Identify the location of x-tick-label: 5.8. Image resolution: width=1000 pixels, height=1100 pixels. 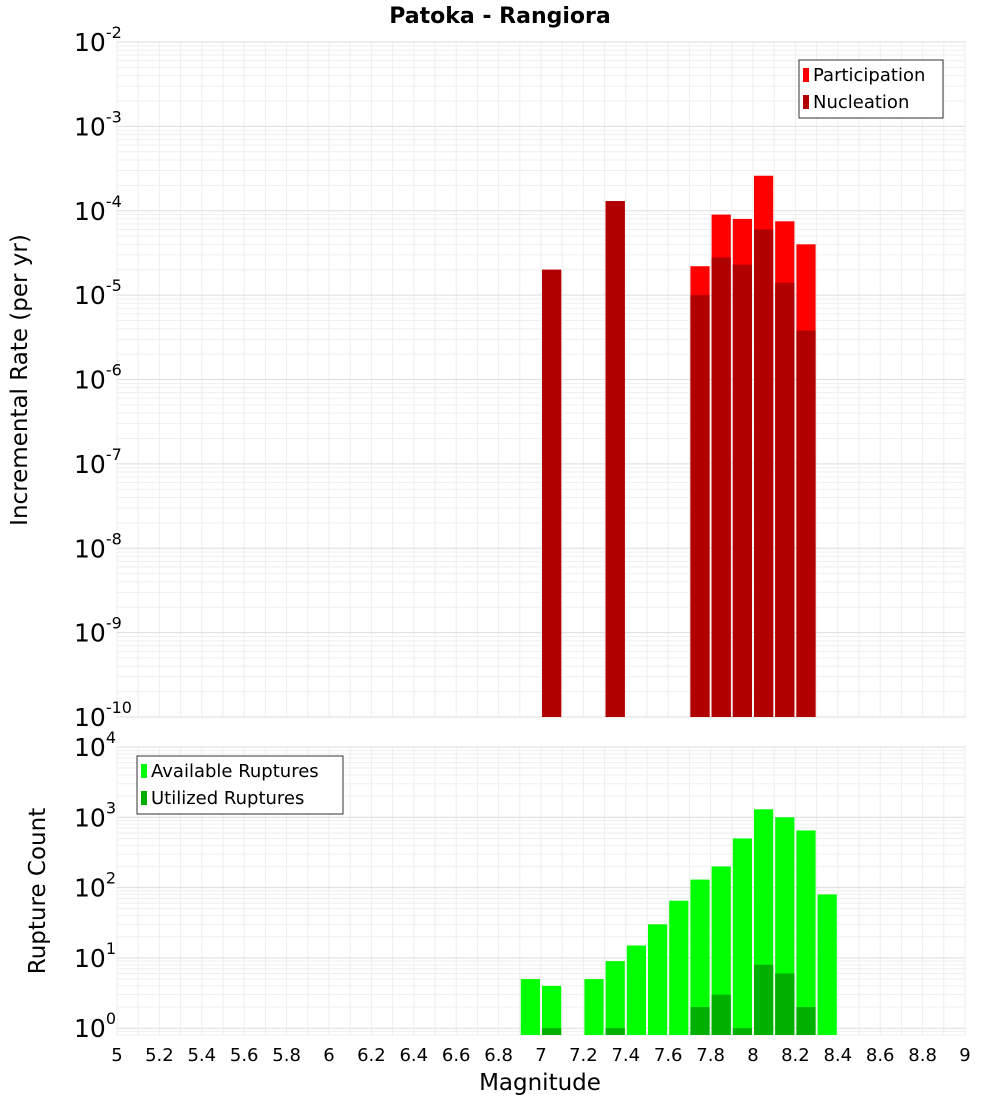
(286, 1055).